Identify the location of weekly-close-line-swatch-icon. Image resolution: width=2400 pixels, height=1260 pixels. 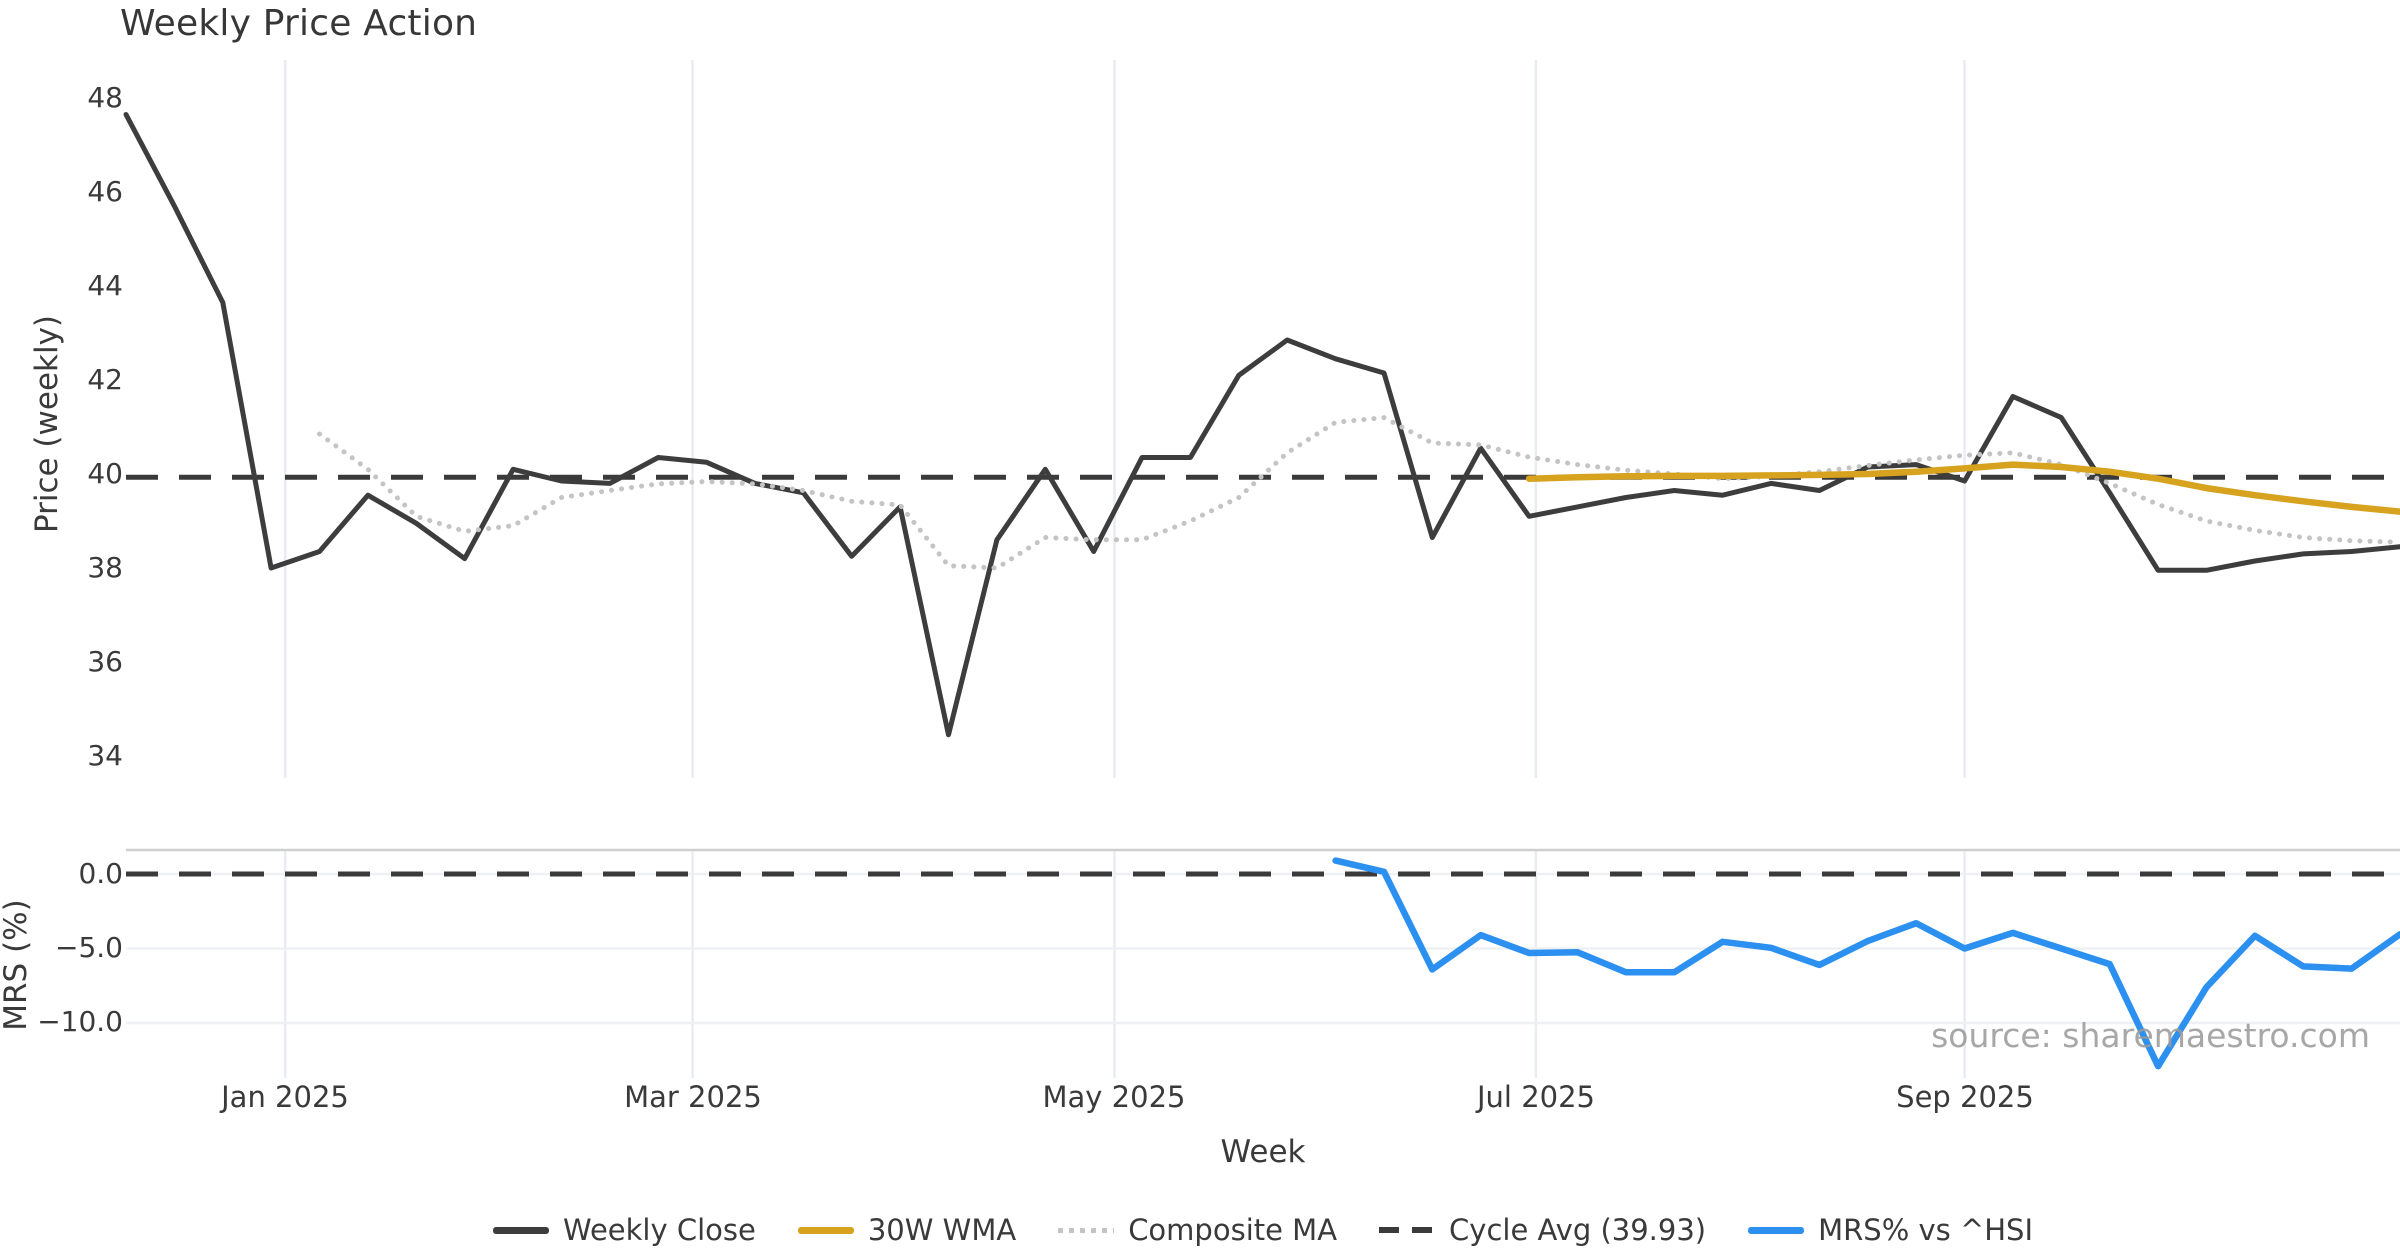
(520, 1230).